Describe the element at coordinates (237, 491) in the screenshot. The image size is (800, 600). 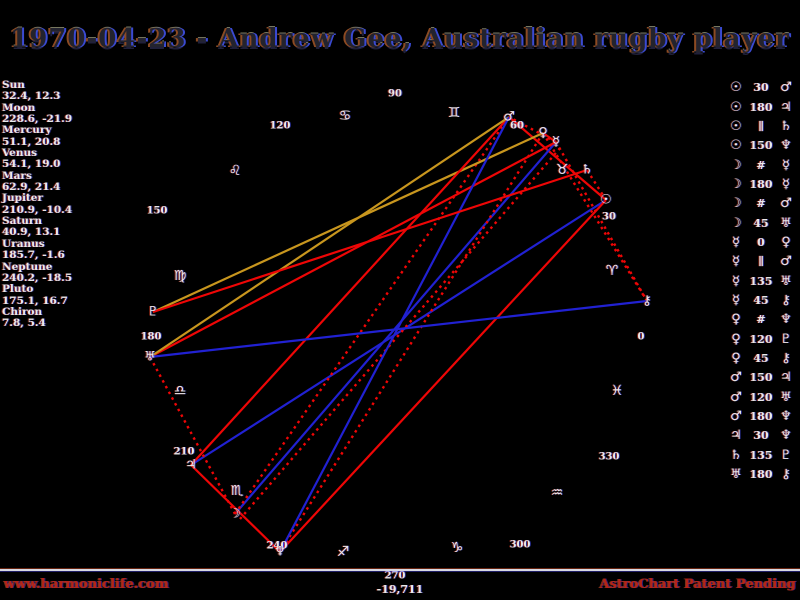
I see `scorpio-sign-icon: ♏` at that location.